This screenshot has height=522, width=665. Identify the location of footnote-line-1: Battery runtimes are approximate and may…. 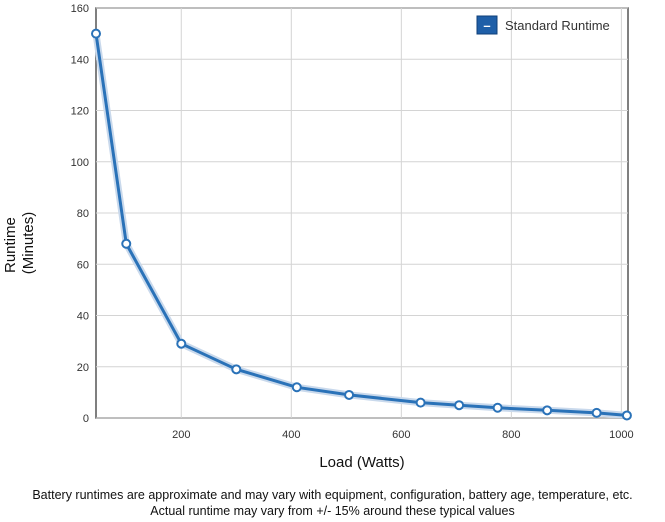
(332, 495).